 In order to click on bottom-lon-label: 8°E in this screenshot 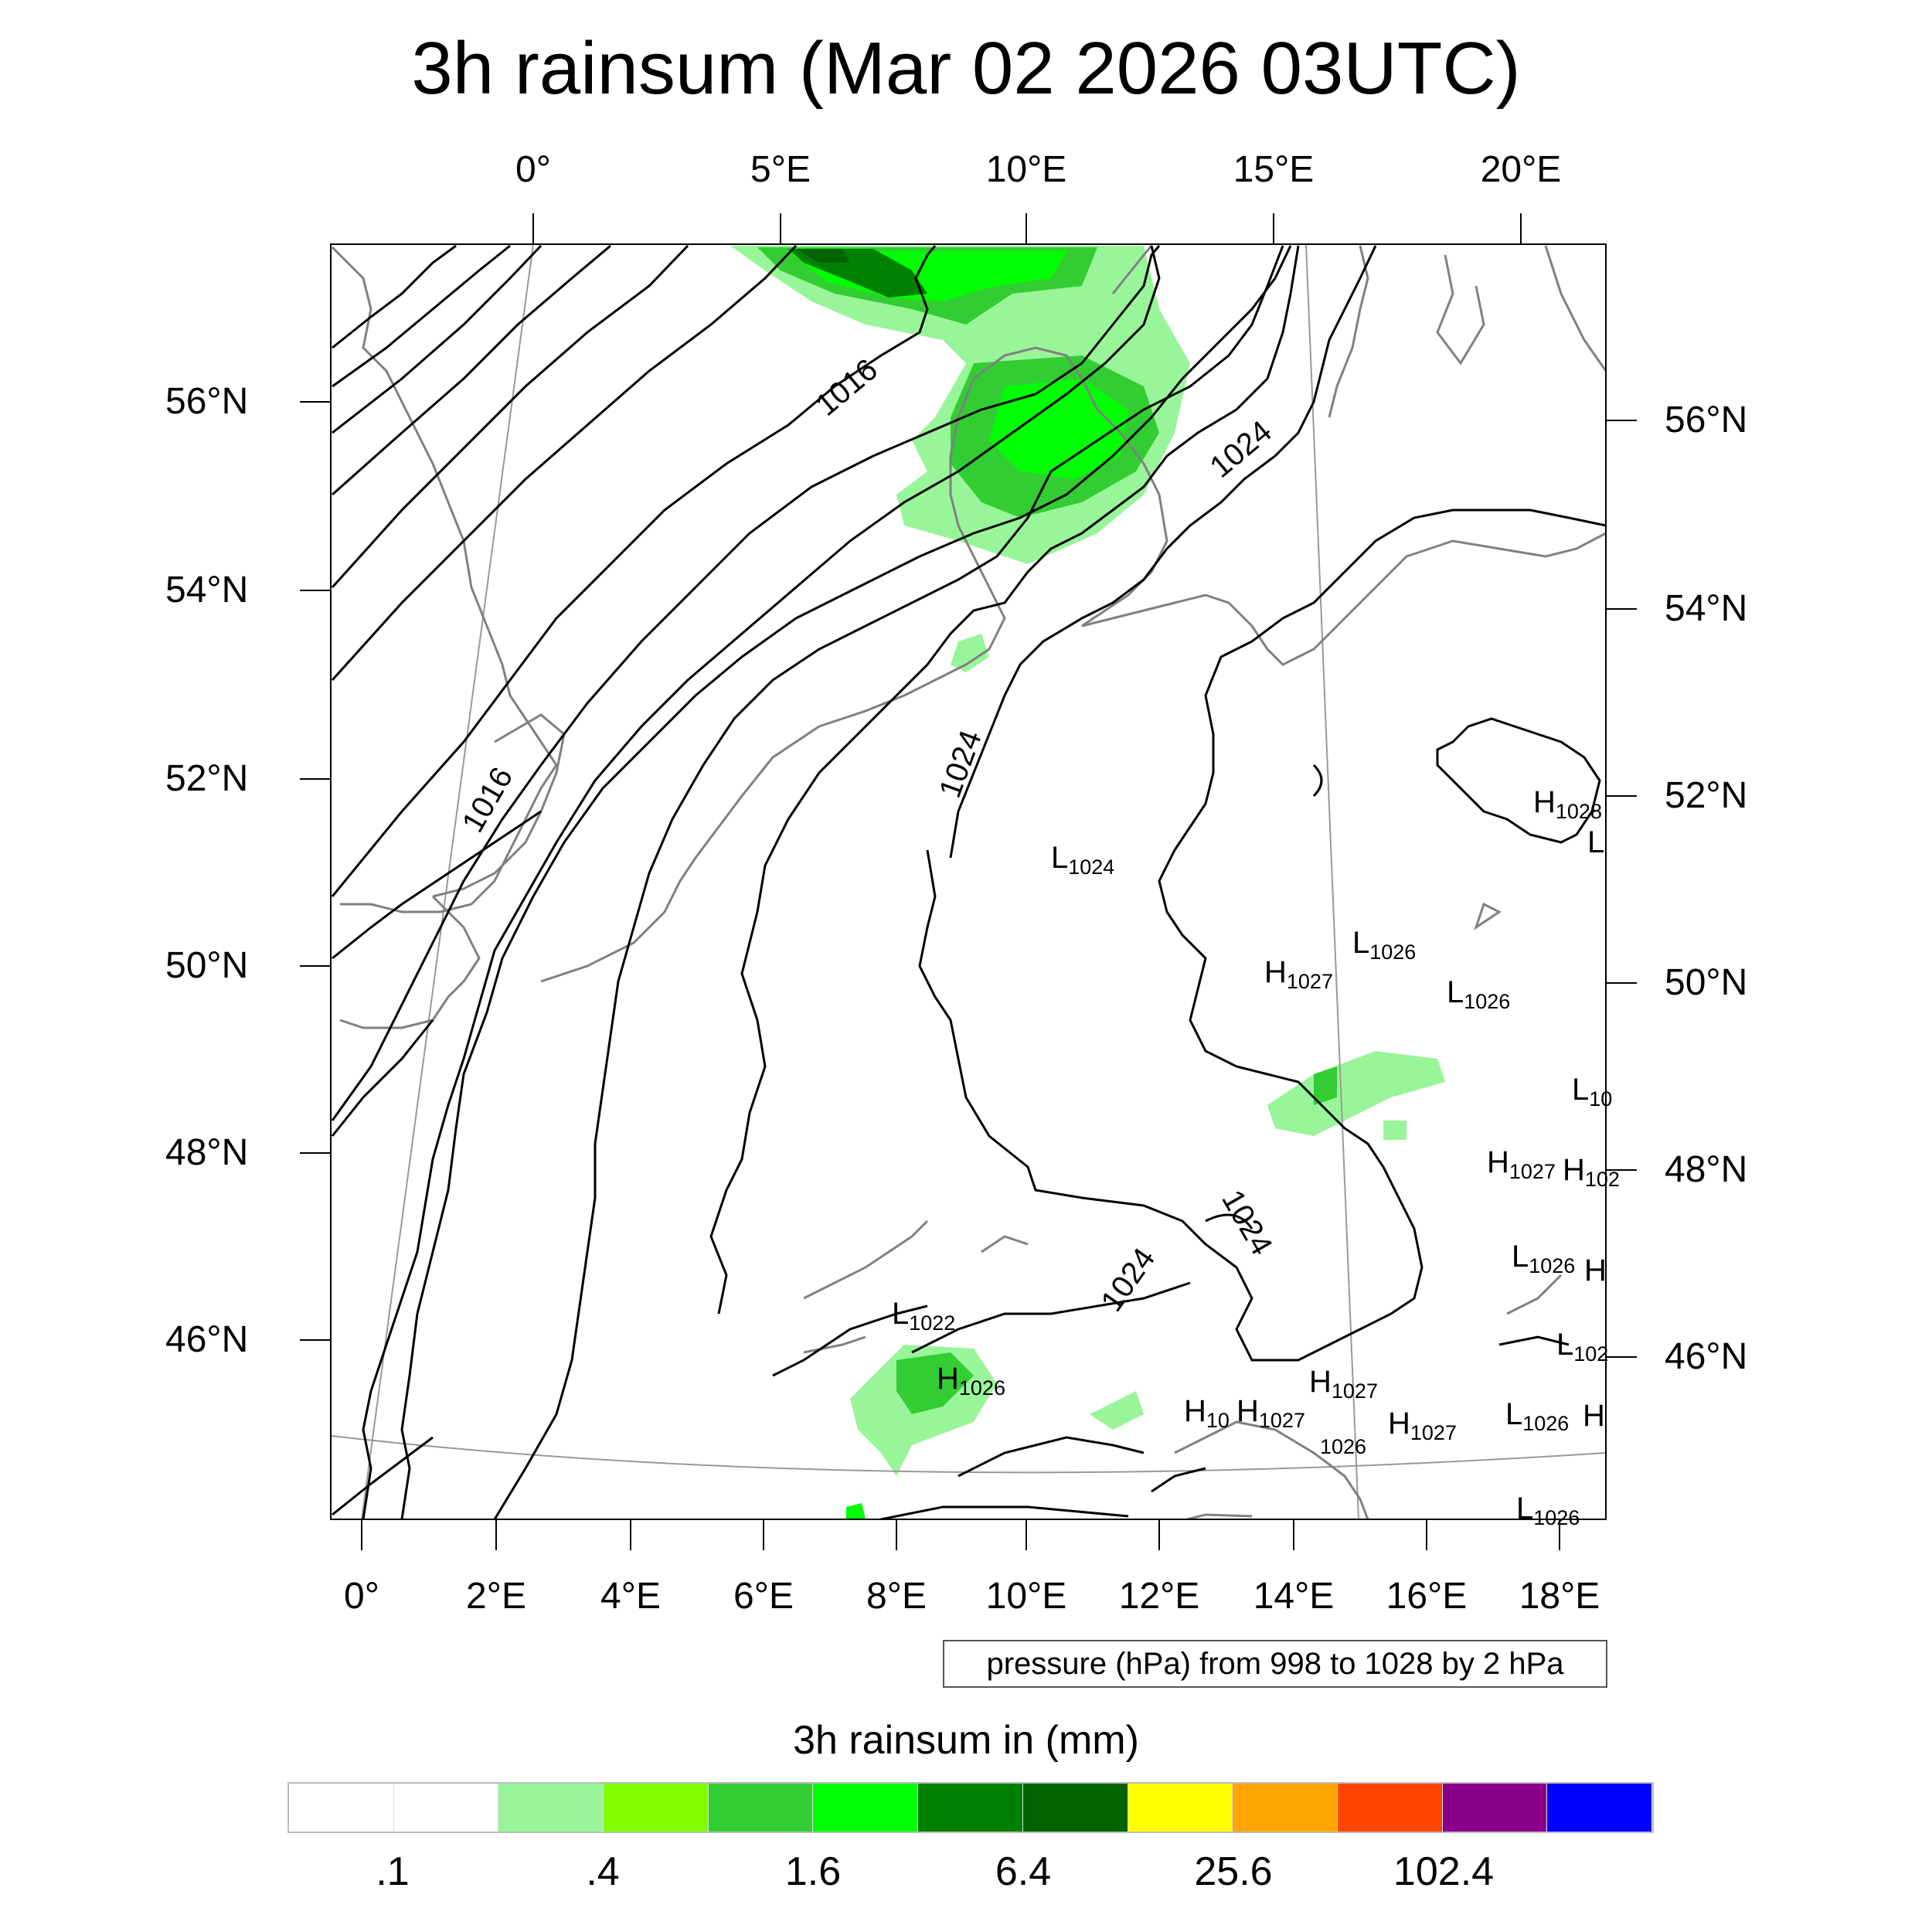, I will do `click(897, 1597)`.